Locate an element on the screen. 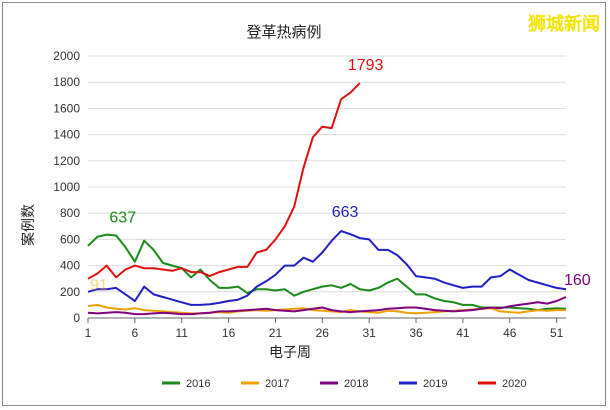 The height and width of the screenshot is (410, 610). x-tick-label: 6 is located at coordinates (135, 333).